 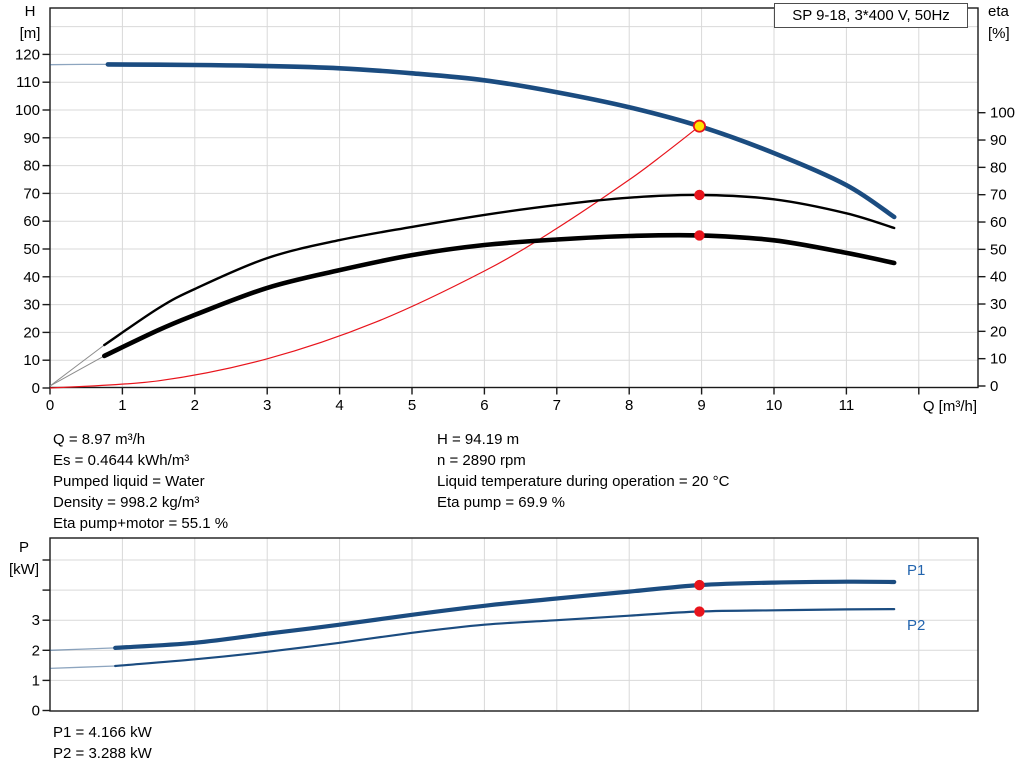 What do you see at coordinates (699, 126) in the screenshot?
I see `operating-point-marker` at bounding box center [699, 126].